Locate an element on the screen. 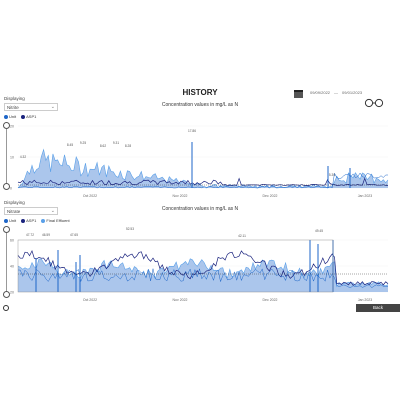 This screenshot has width=400, height=400. peak-label: 8.62 is located at coordinates (103, 146).